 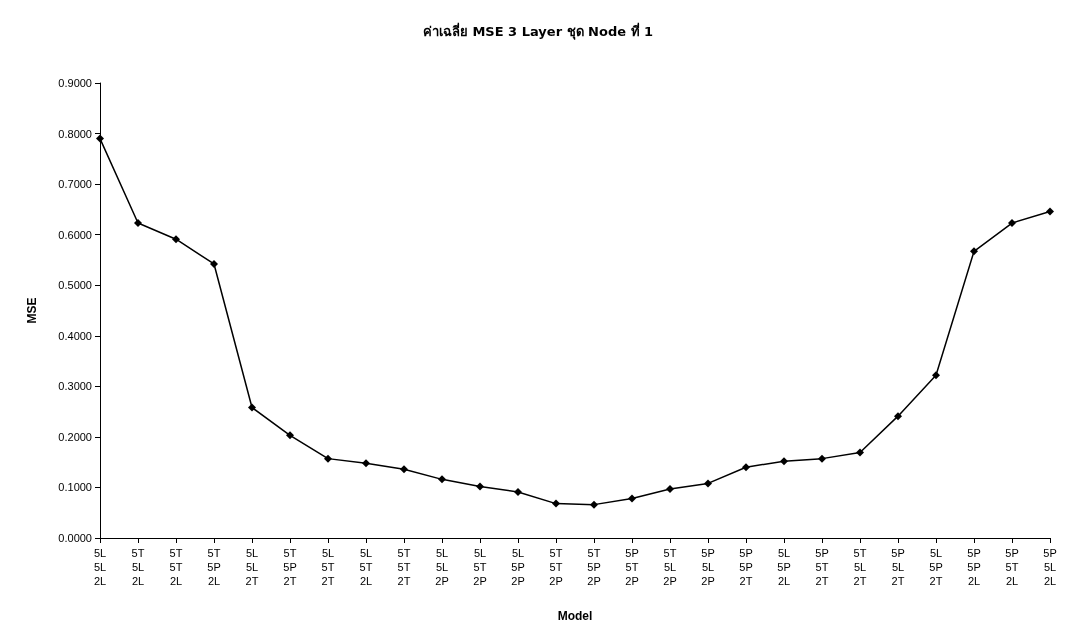 What do you see at coordinates (538, 31) in the screenshot?
I see `chart-title: ค่าเฉลี่ย MSE 3 Layer ชุด Node ที่ 1` at bounding box center [538, 31].